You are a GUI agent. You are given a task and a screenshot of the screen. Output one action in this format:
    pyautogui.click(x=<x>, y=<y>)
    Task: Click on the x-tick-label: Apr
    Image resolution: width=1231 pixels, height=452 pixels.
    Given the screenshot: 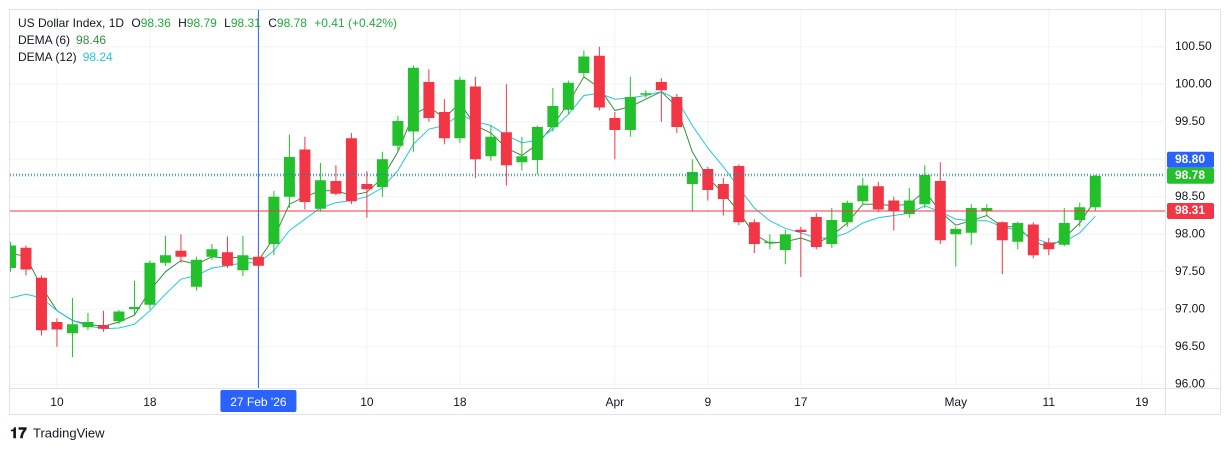 What is the action you would take?
    pyautogui.click(x=615, y=402)
    